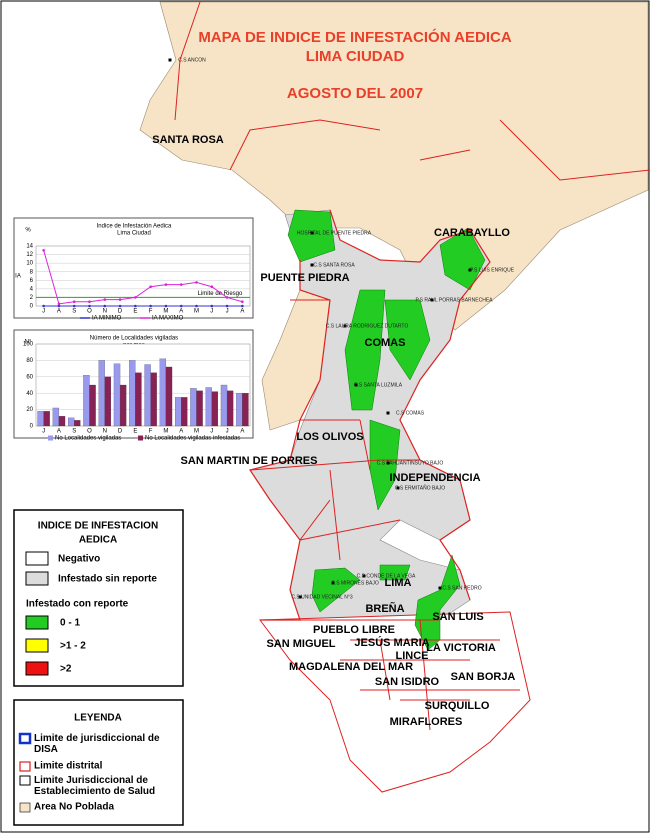 Image resolution: width=650 pixels, height=833 pixels. Describe the element at coordinates (98, 718) in the screenshot. I see `legend-title: LEYENDA` at that location.